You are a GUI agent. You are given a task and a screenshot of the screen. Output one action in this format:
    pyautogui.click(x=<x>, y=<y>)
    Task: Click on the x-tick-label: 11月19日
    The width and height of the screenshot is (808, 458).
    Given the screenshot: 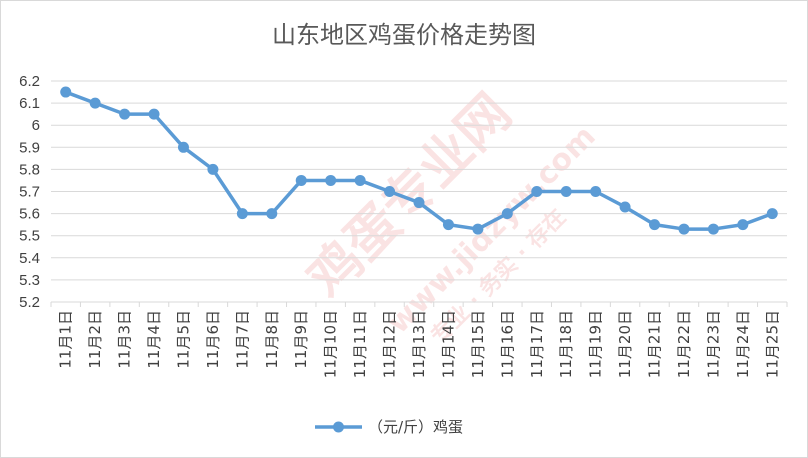 What is the action you would take?
    pyautogui.click(x=596, y=344)
    